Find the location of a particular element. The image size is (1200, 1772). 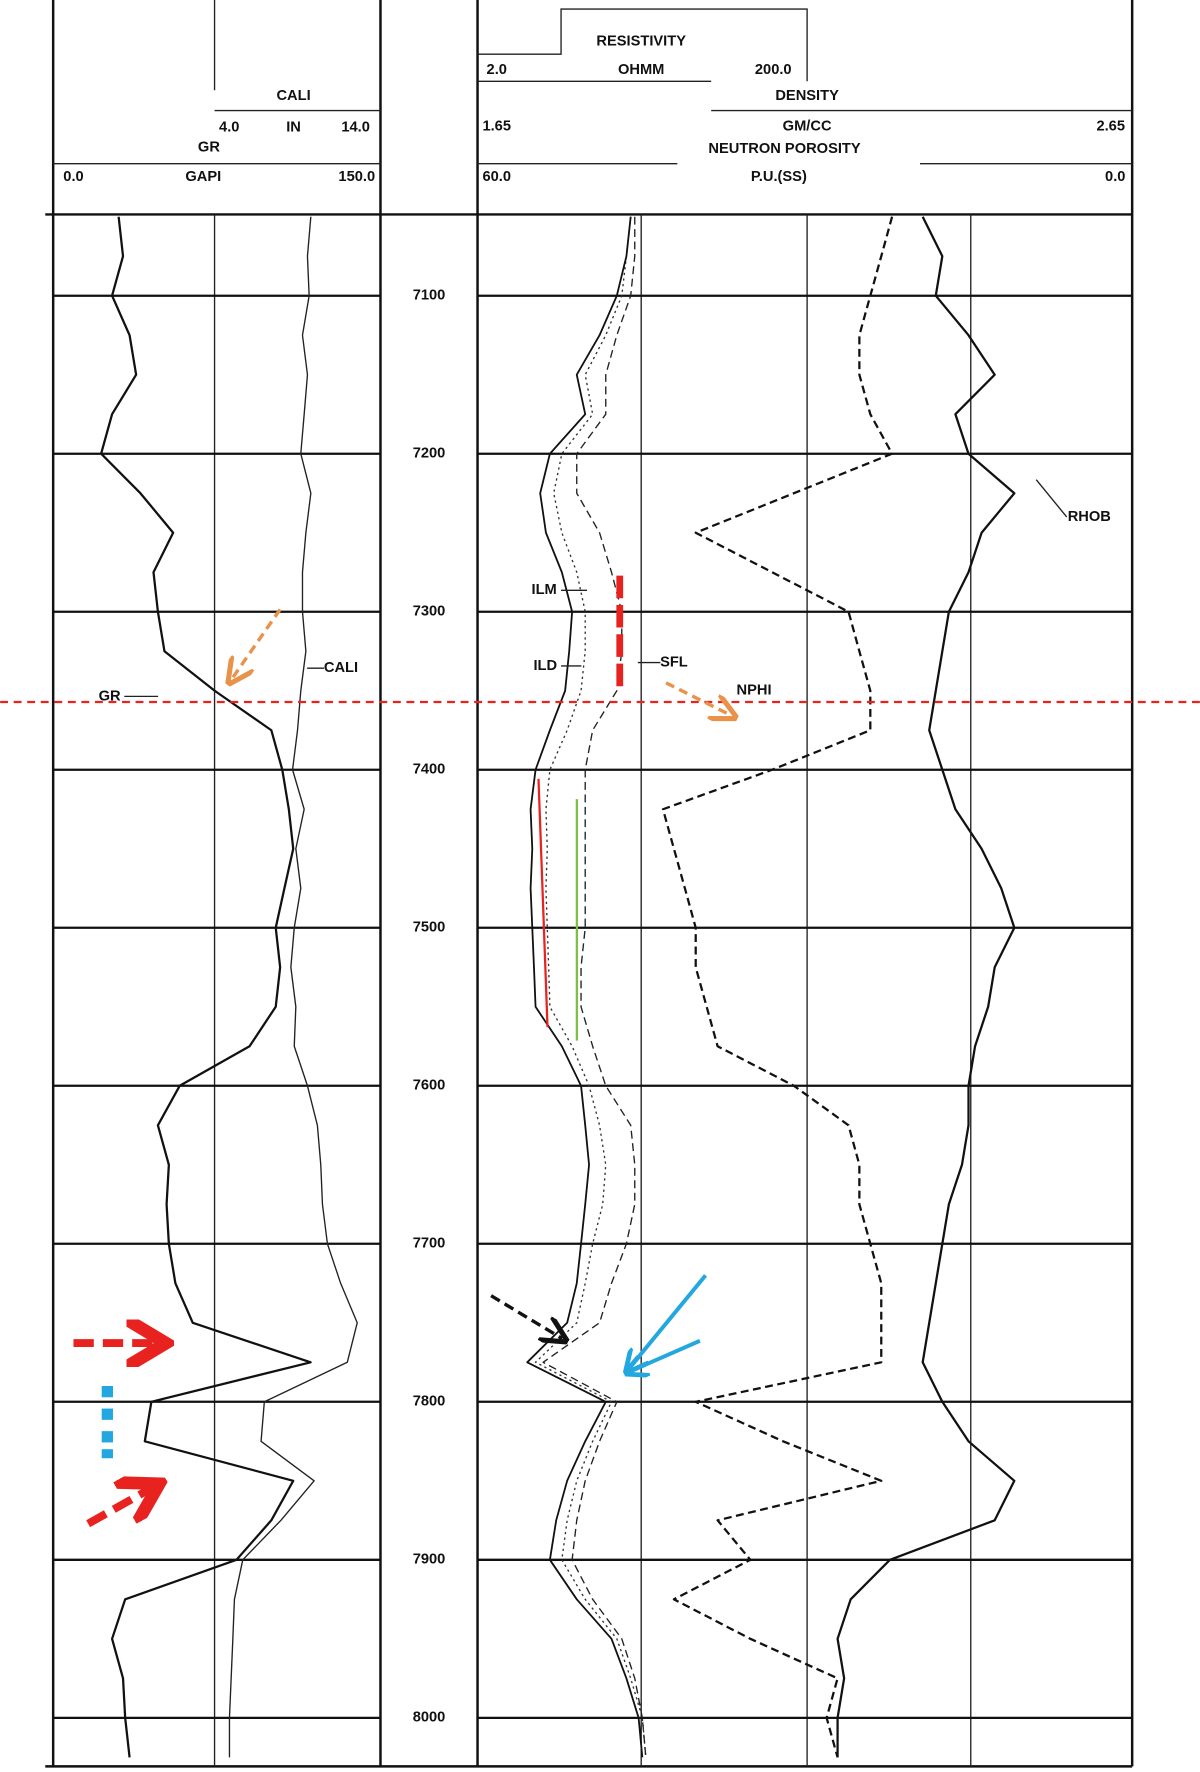

depth-label: 7500 is located at coordinates (429, 928).